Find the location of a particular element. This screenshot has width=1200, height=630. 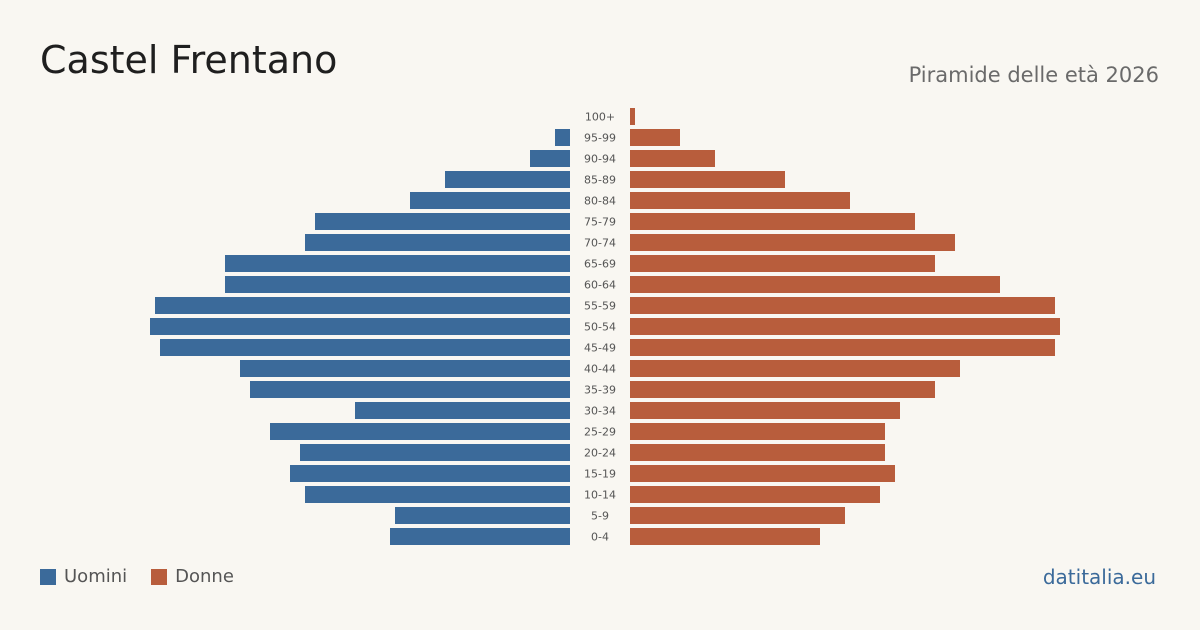

legend-item-men: Uomini is located at coordinates (83, 576).